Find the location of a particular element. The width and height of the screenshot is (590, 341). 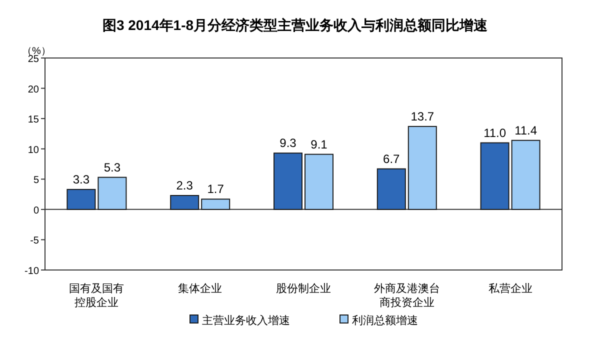

y-tick-label: -10 is located at coordinates (32, 271).